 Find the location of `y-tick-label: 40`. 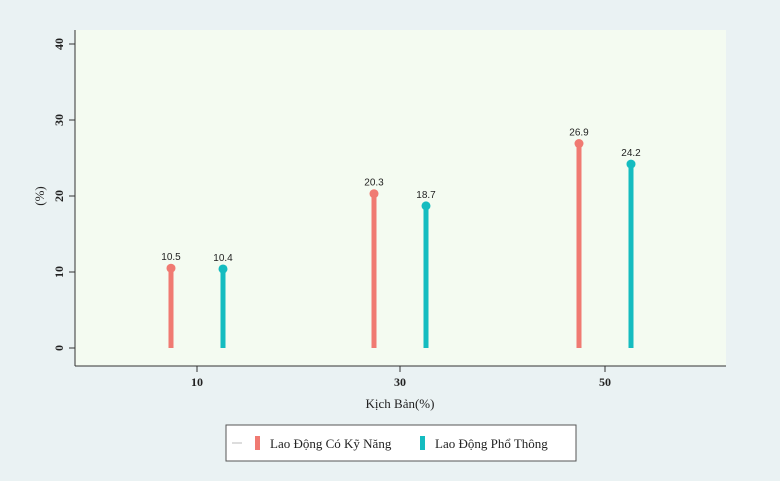

y-tick-label: 40 is located at coordinates (59, 44).